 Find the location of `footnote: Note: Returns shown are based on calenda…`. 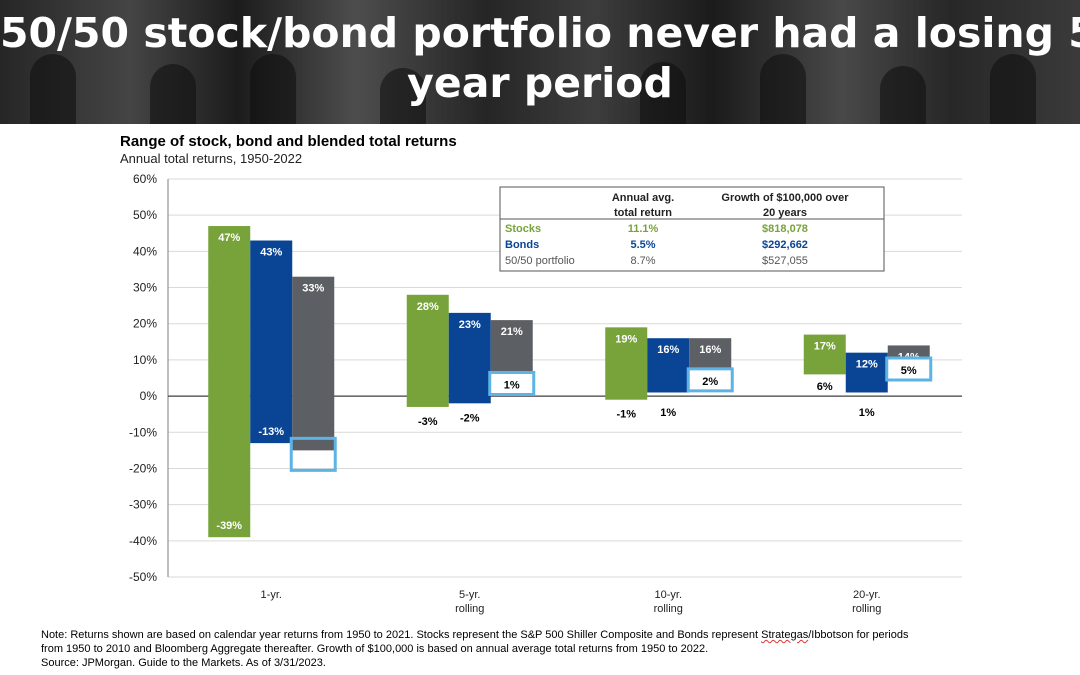

footnote: Note: Returns shown are based on calenda… is located at coordinates (551, 649).